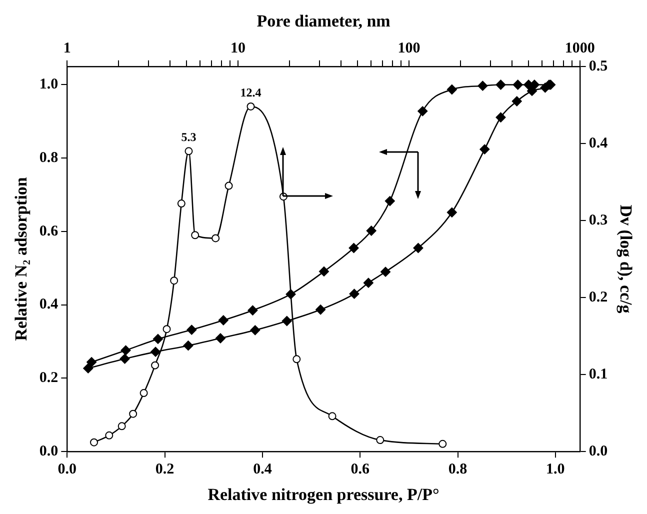 The width and height of the screenshot is (647, 514). What do you see at coordinates (598, 374) in the screenshot?
I see `y2-tick-label: 0.1` at bounding box center [598, 374].